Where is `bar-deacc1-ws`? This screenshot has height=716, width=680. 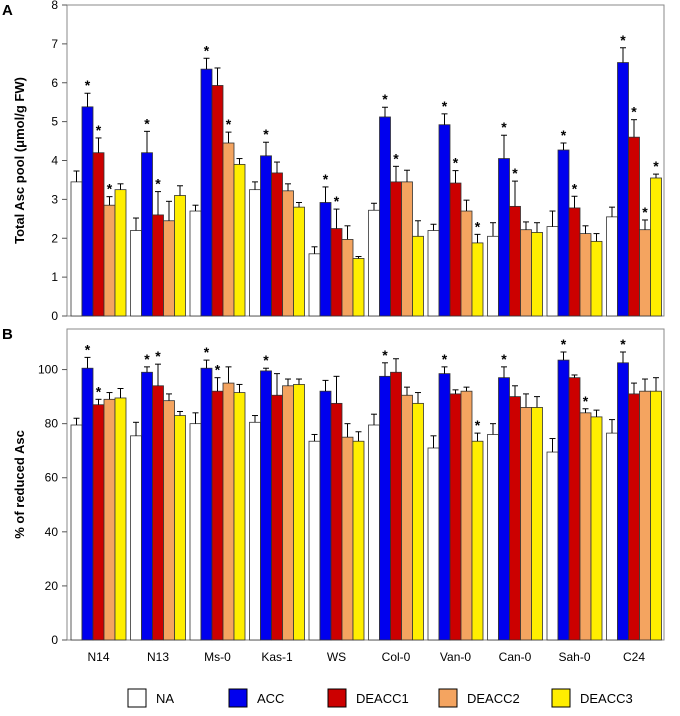 bar-deacc1-ws is located at coordinates (336, 272).